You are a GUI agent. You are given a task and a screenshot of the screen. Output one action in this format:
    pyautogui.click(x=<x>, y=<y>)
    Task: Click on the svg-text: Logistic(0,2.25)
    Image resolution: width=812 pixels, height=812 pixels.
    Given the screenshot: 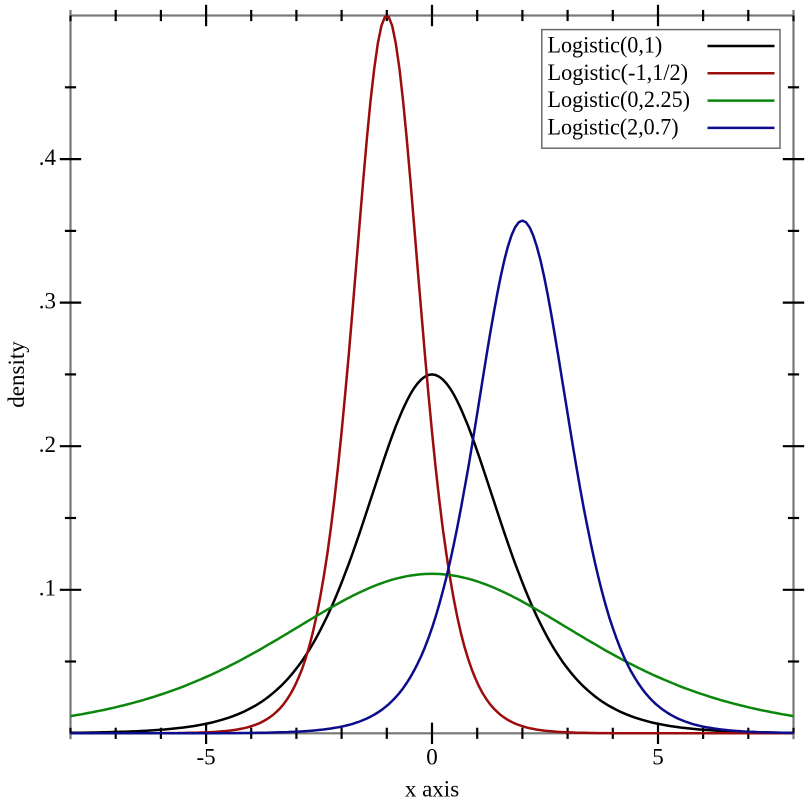 What is the action you would take?
    pyautogui.click(x=619, y=99)
    